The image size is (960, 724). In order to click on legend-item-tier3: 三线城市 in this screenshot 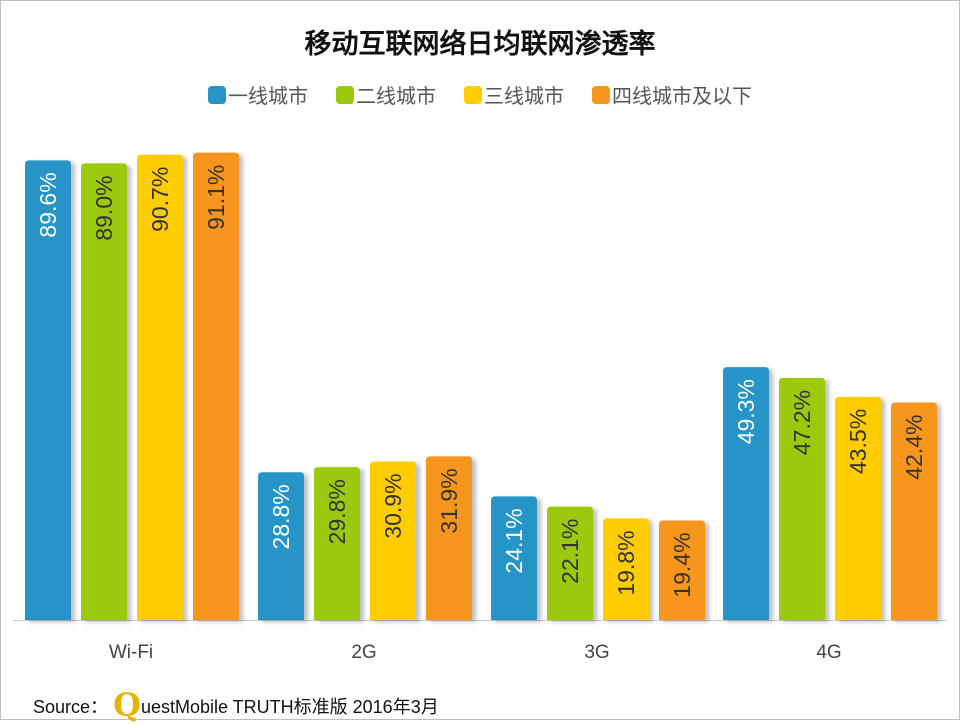, I will do `click(514, 94)`.